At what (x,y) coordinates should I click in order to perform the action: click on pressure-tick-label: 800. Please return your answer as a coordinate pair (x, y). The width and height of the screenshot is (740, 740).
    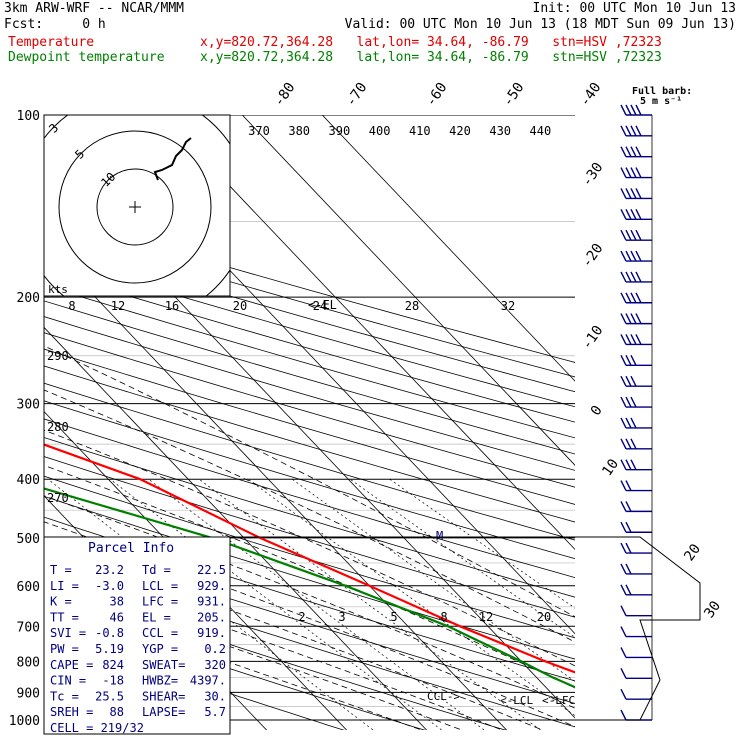
    Looking at the image, I should click on (28, 662).